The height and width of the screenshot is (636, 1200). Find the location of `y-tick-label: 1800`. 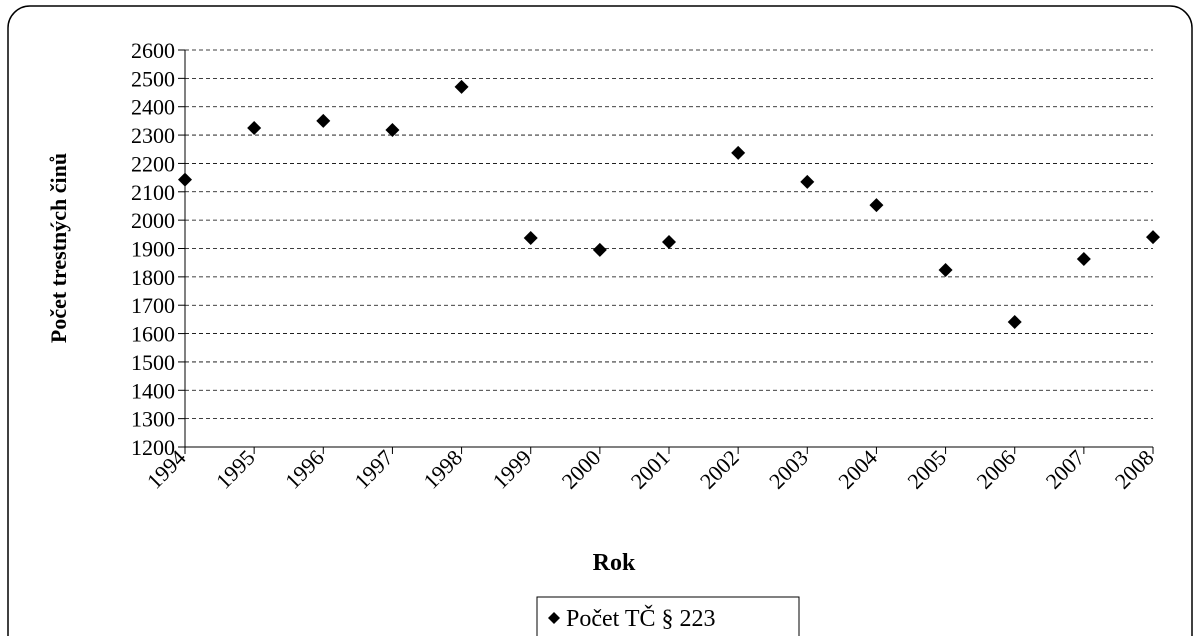

y-tick-label: 1800 is located at coordinates (153, 277).